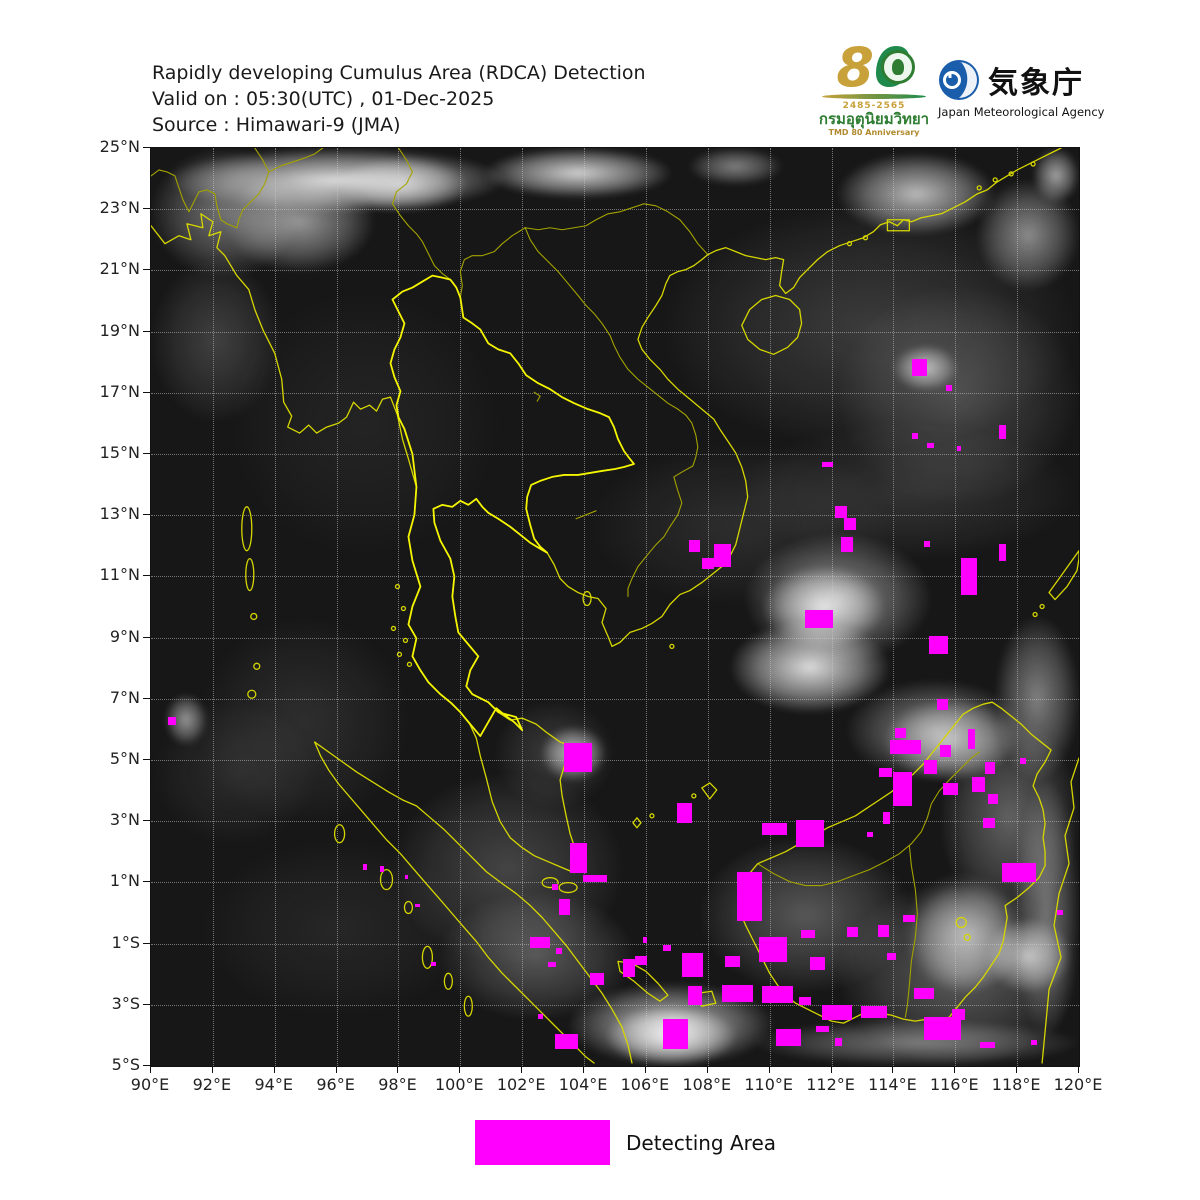  Describe the element at coordinates (119, 514) in the screenshot. I see `y-axis-tick-label: 13°N` at that location.